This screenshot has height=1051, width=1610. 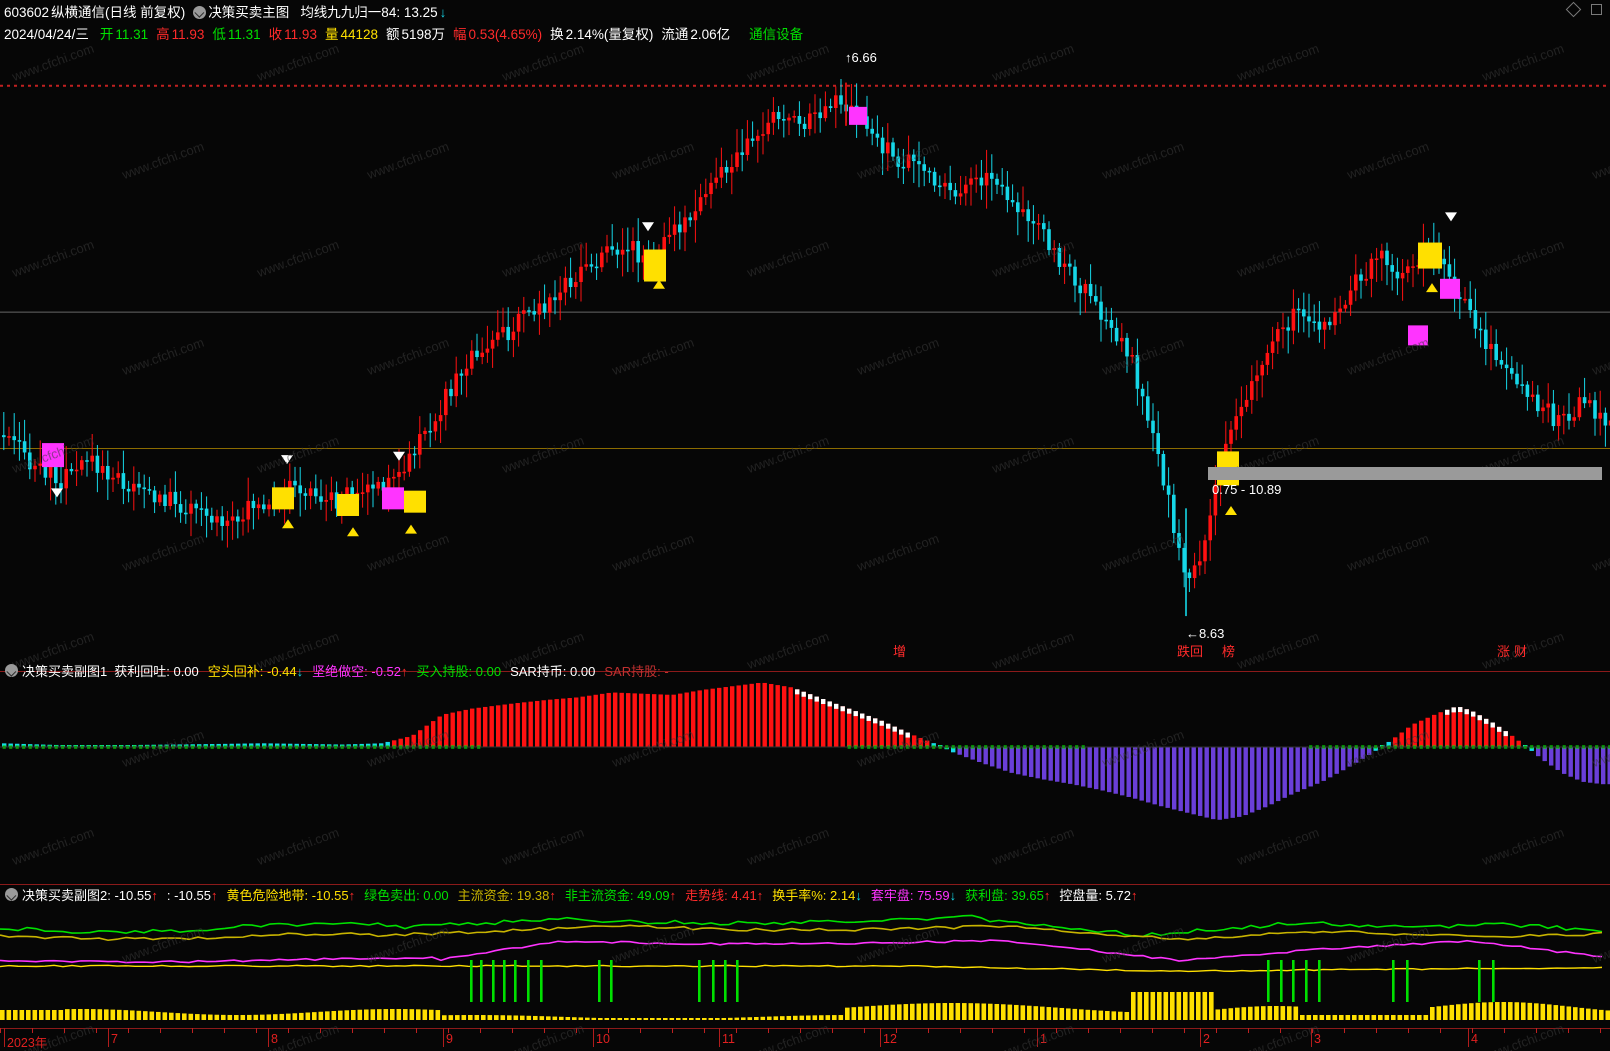 What do you see at coordinates (249, 12) in the screenshot?
I see `chart-title: 决策买卖主图` at bounding box center [249, 12].